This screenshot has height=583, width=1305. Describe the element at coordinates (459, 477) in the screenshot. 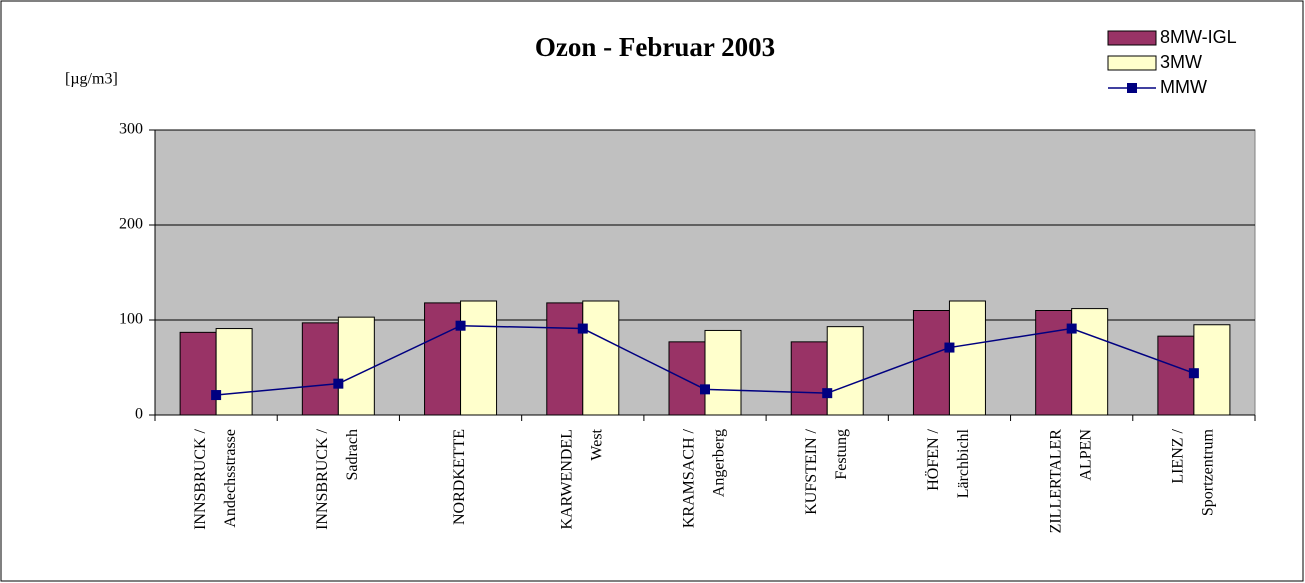

I see `x-tick-label: NORDKETTE` at that location.